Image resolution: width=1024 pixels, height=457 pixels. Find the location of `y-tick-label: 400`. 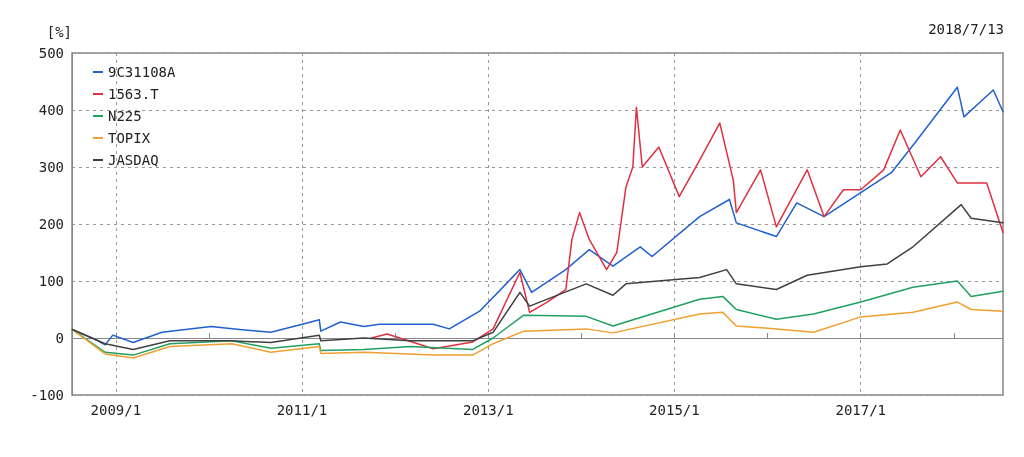

y-tick-label: 400 is located at coordinates (51, 110).